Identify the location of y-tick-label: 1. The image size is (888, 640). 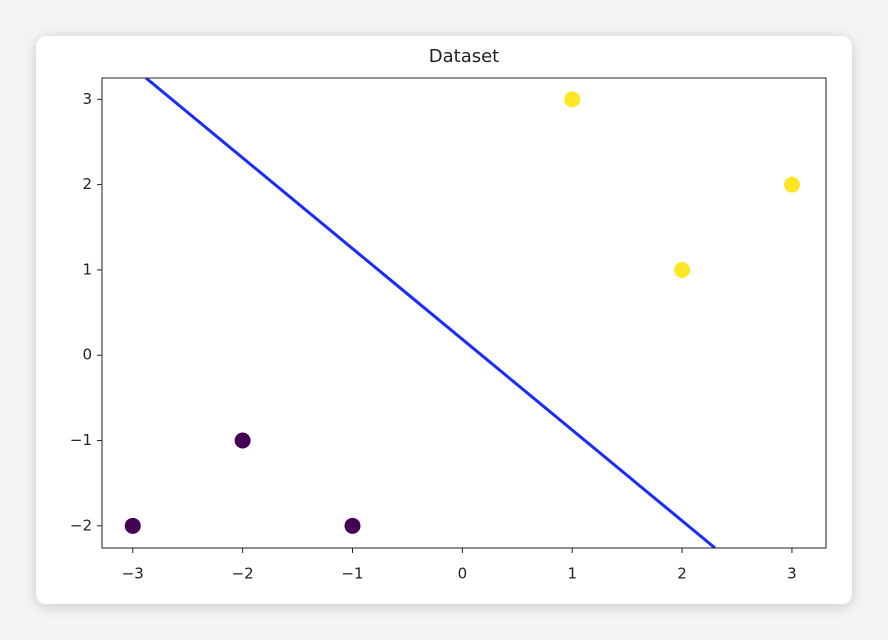
(87, 269).